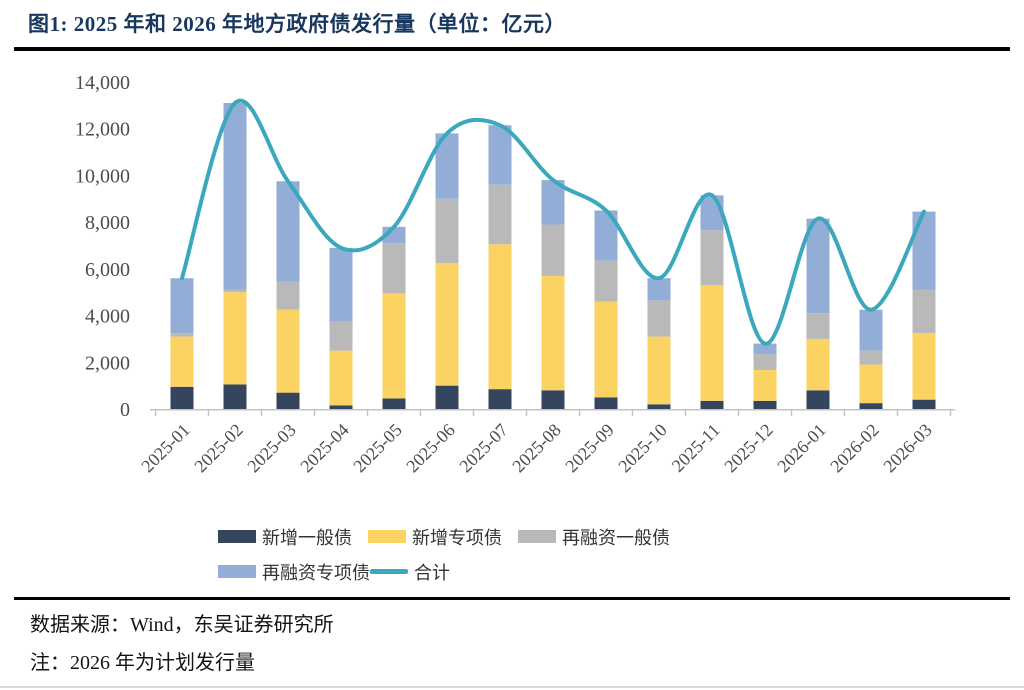 Image resolution: width=1024 pixels, height=690 pixels. I want to click on legend-line-swatch-icon, so click(389, 571).